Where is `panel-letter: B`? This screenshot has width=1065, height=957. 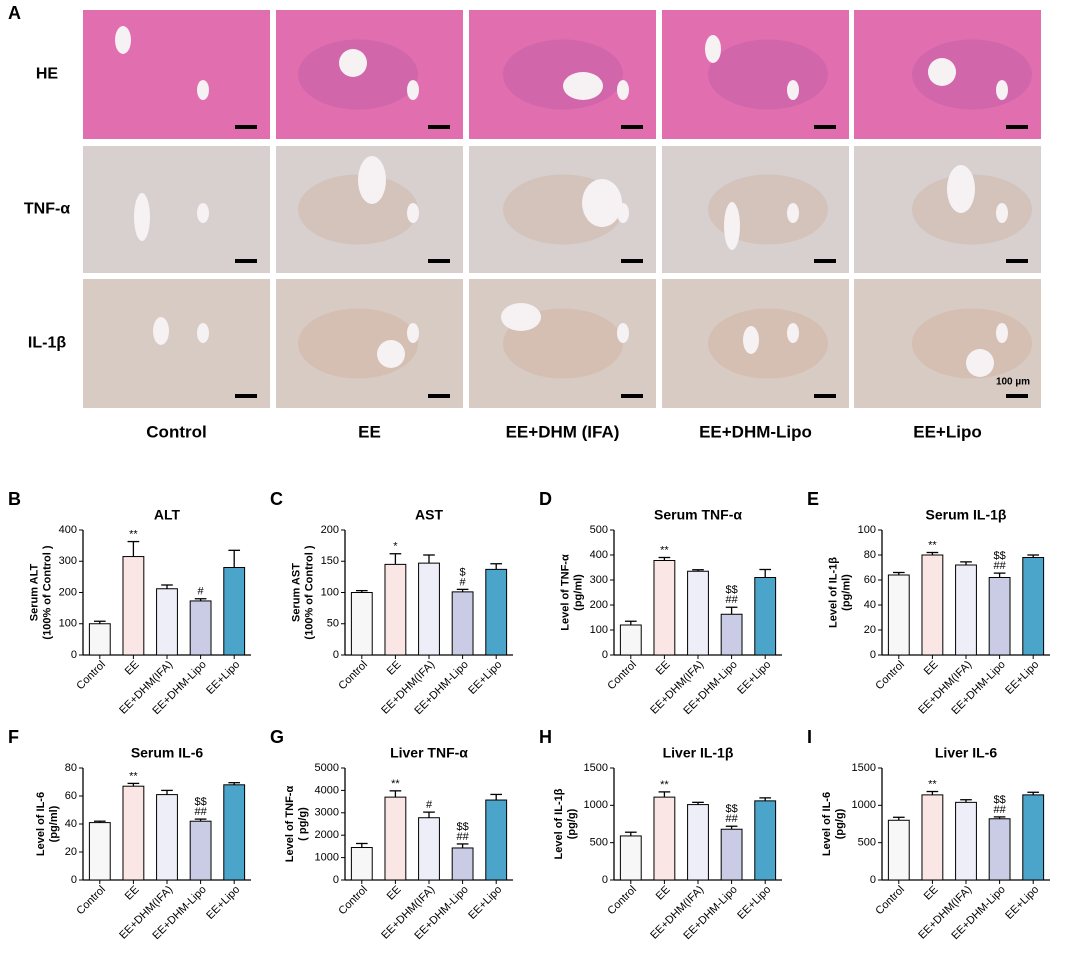 panel-letter: B is located at coordinates (14, 499).